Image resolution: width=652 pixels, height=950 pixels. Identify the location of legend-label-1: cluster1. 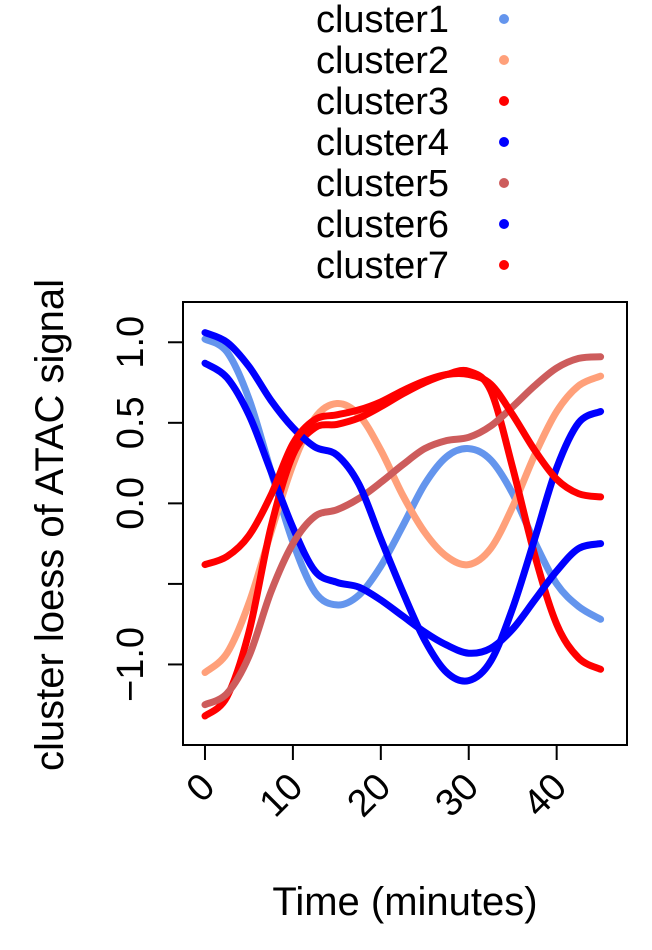
(382, 20).